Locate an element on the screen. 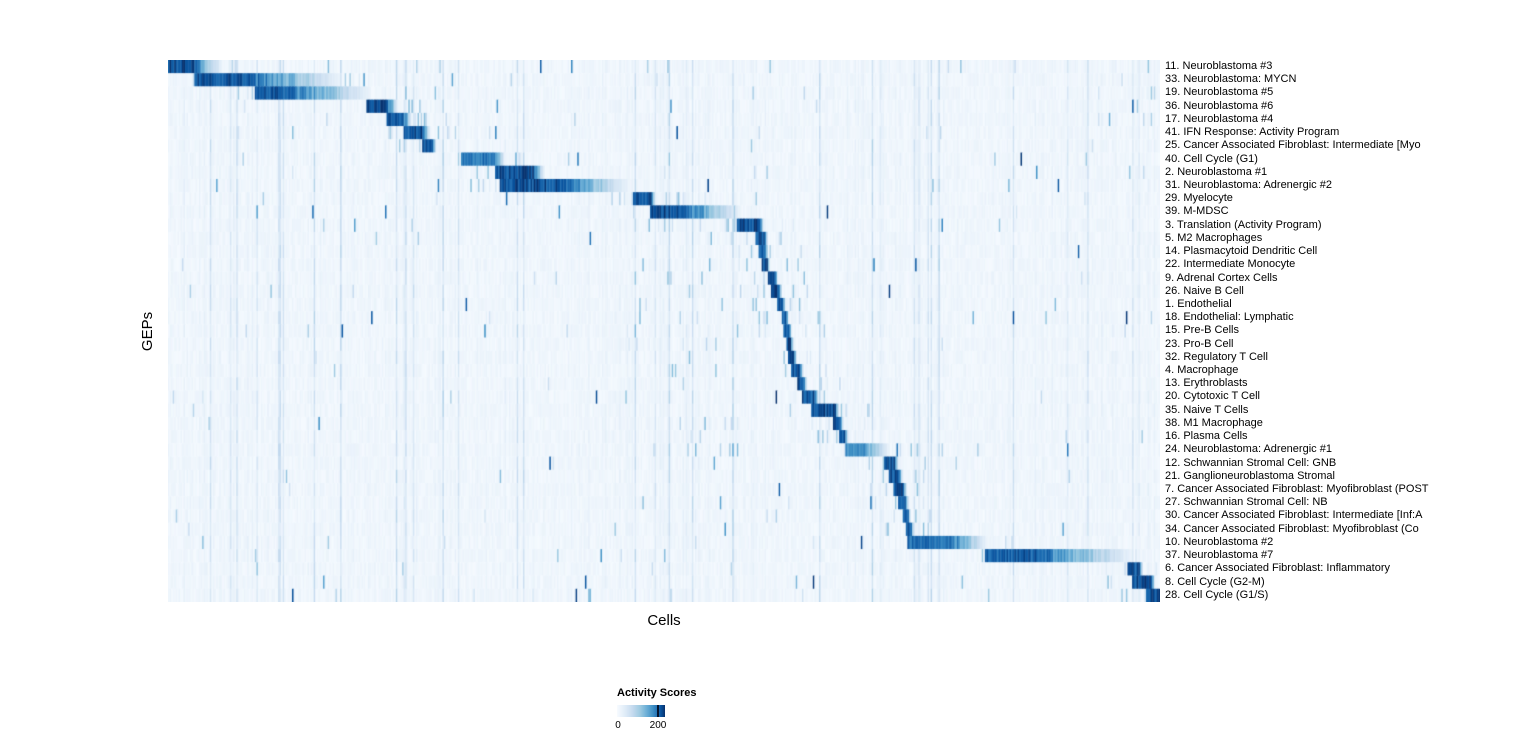 The height and width of the screenshot is (743, 1540). y-axis-label: GEPs is located at coordinates (148, 331).